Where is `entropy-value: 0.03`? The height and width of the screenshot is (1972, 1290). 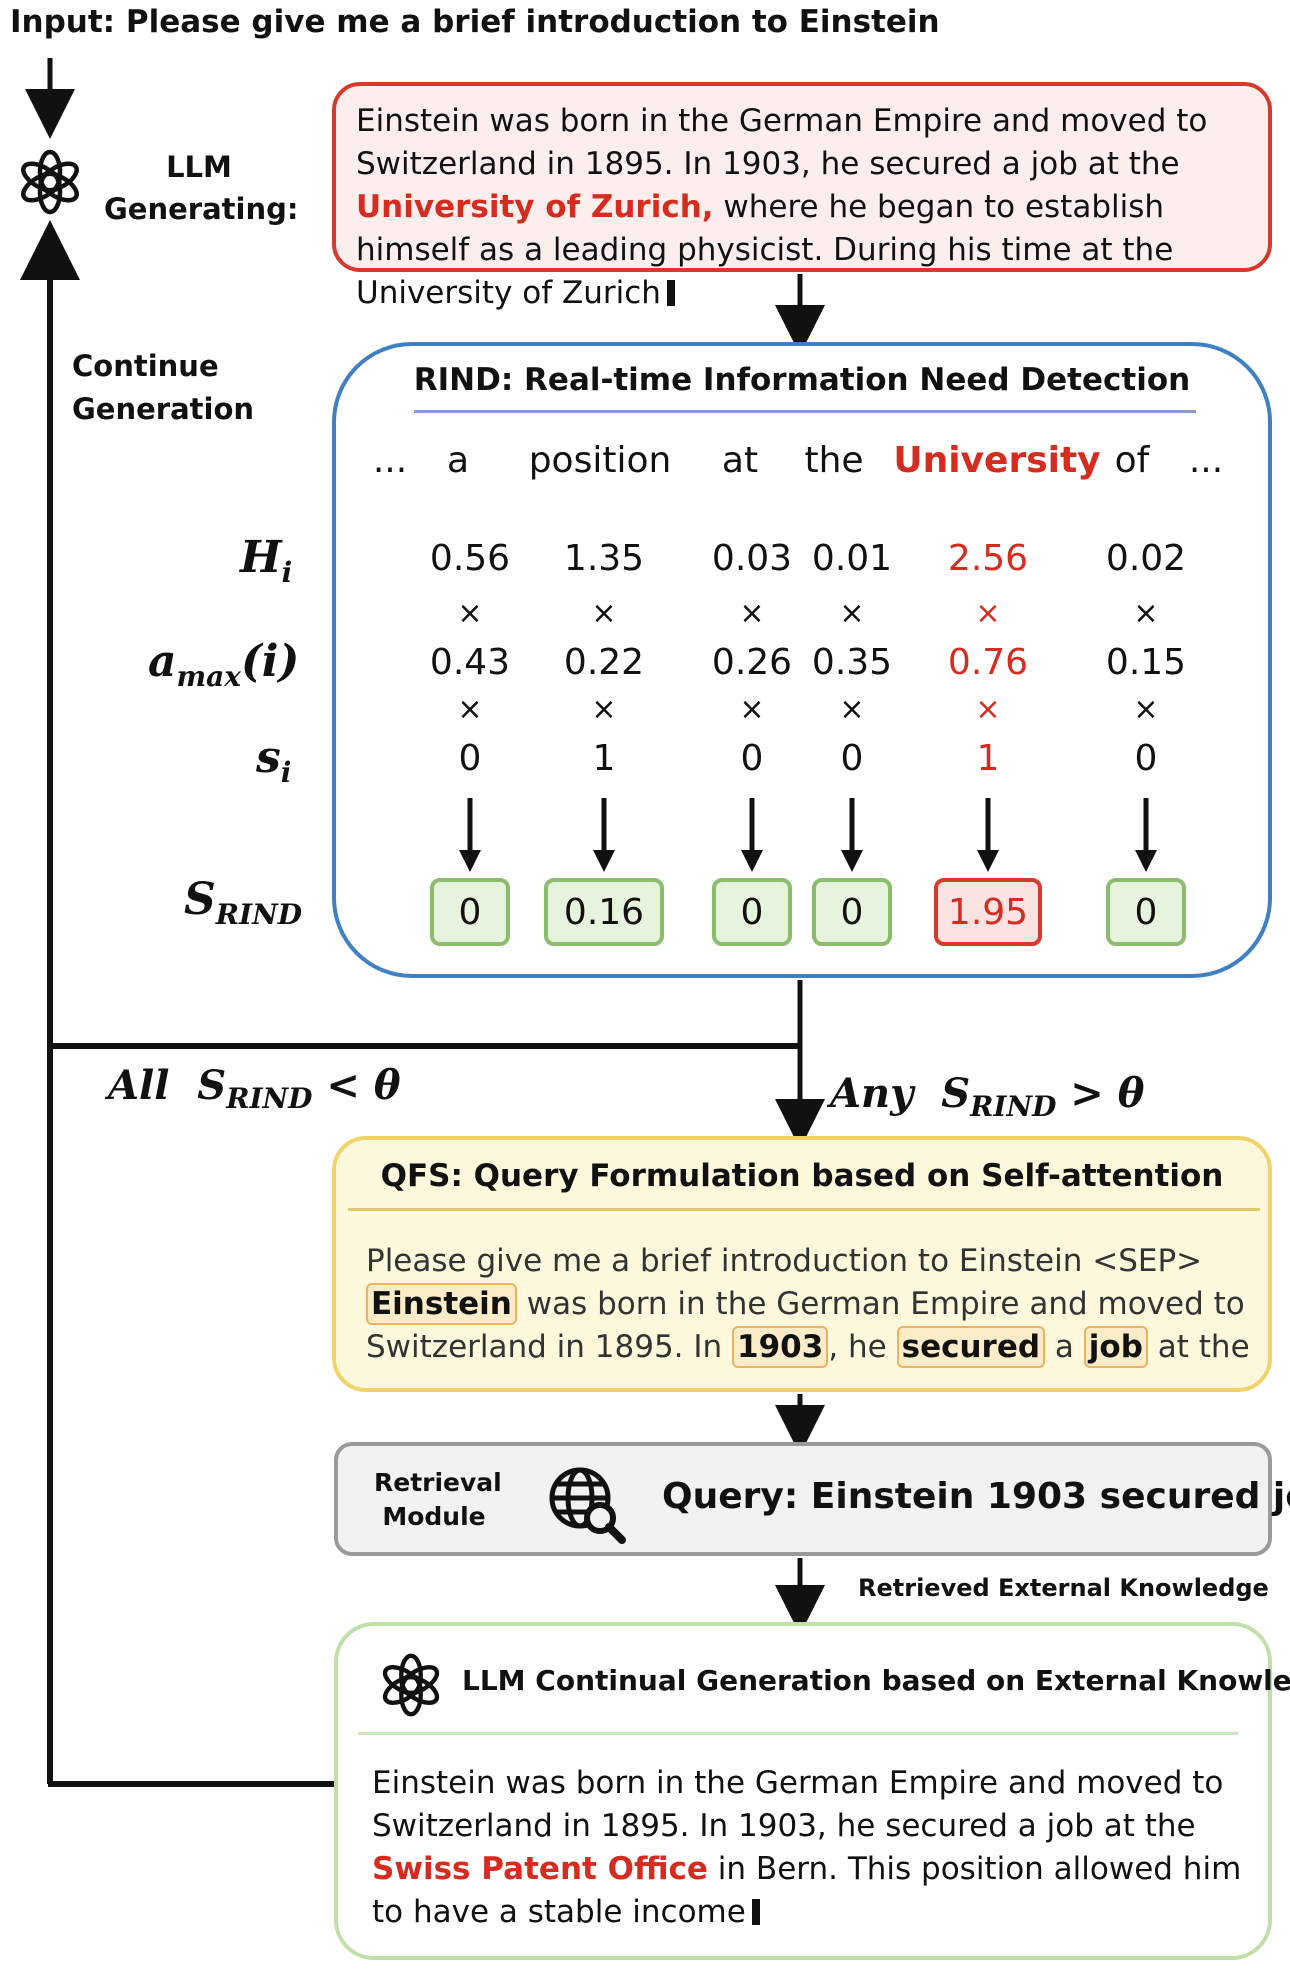
entropy-value: 0.03 is located at coordinates (752, 558).